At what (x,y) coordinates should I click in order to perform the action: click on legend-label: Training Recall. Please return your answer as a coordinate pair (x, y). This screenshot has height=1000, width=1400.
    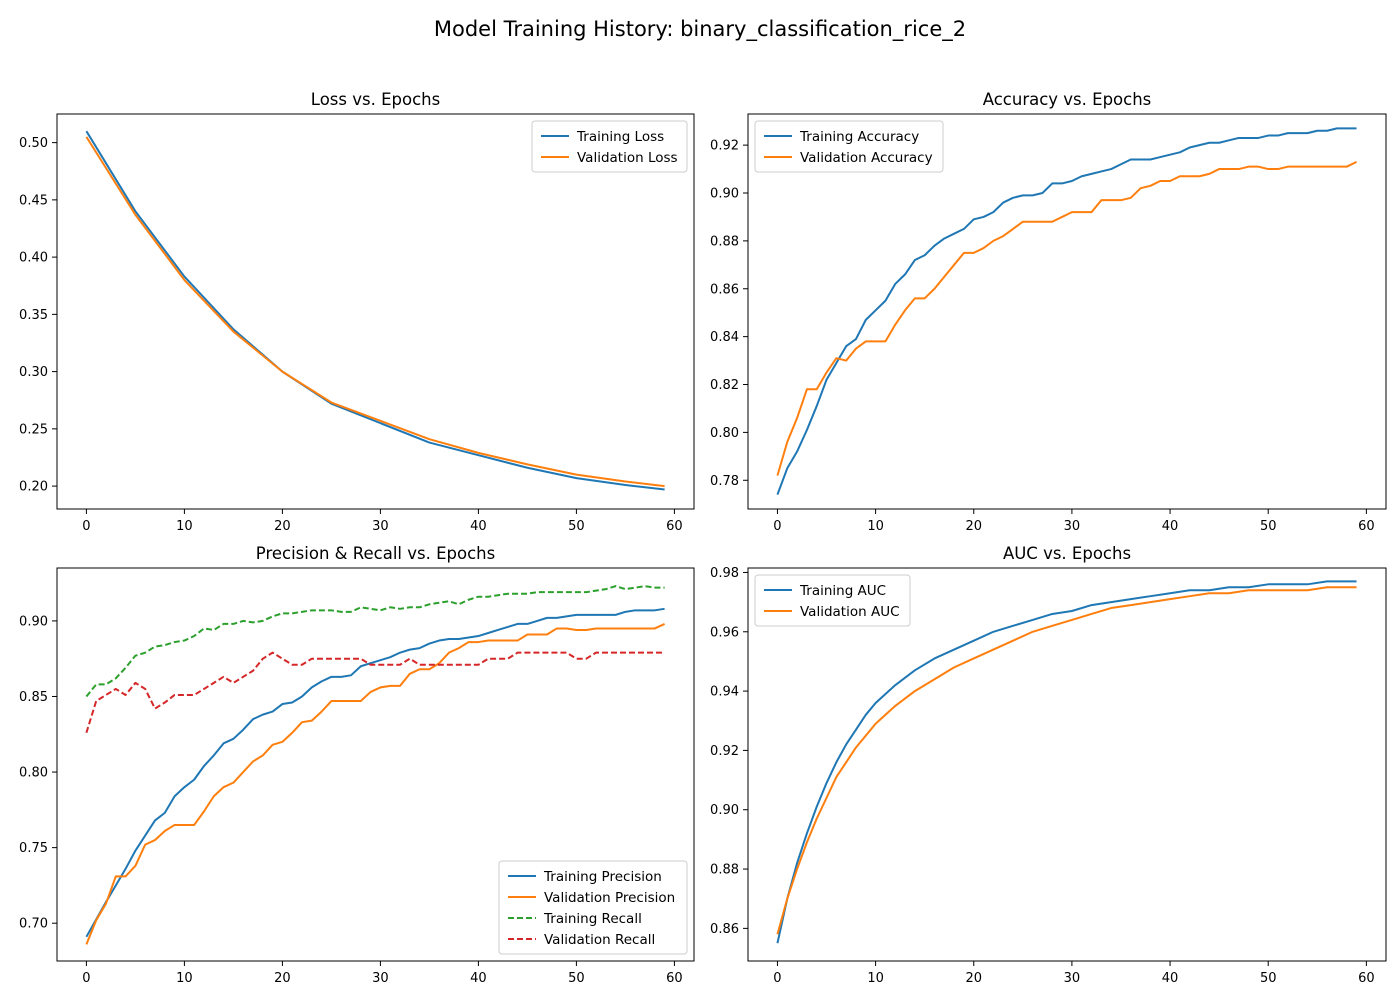
    Looking at the image, I should click on (592, 919).